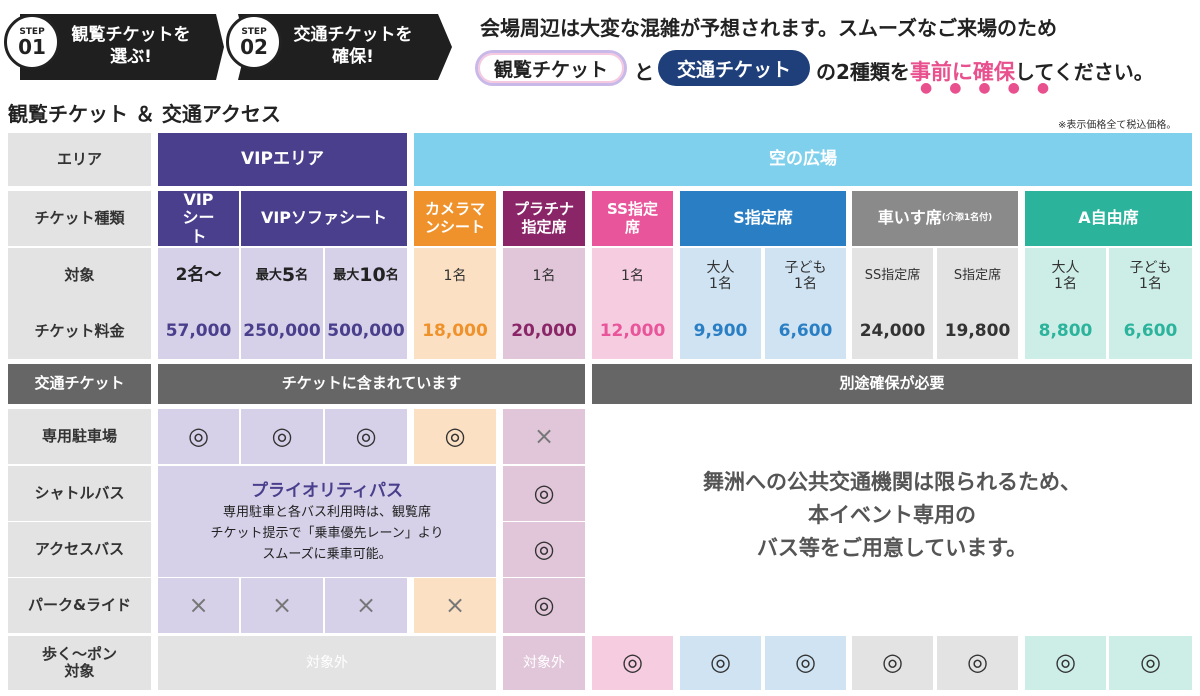 The width and height of the screenshot is (1200, 696). What do you see at coordinates (198, 331) in the screenshot?
I see `price-vip-seat: 57,000` at bounding box center [198, 331].